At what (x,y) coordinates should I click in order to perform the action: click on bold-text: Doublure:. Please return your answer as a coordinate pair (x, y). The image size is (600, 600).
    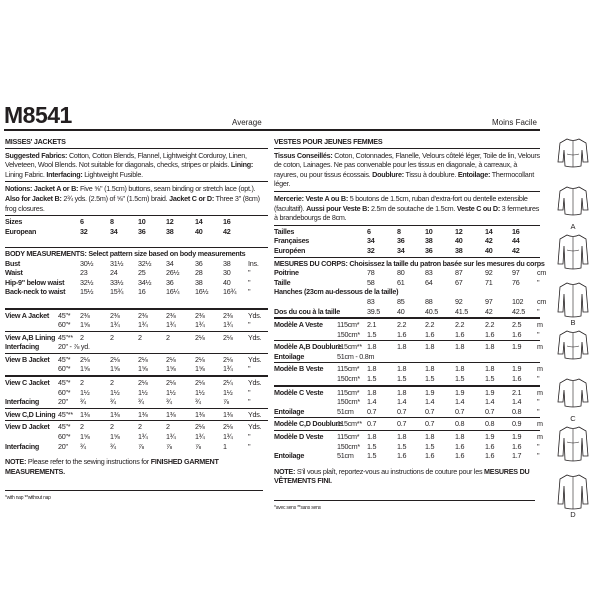
    Looking at the image, I should click on (388, 174).